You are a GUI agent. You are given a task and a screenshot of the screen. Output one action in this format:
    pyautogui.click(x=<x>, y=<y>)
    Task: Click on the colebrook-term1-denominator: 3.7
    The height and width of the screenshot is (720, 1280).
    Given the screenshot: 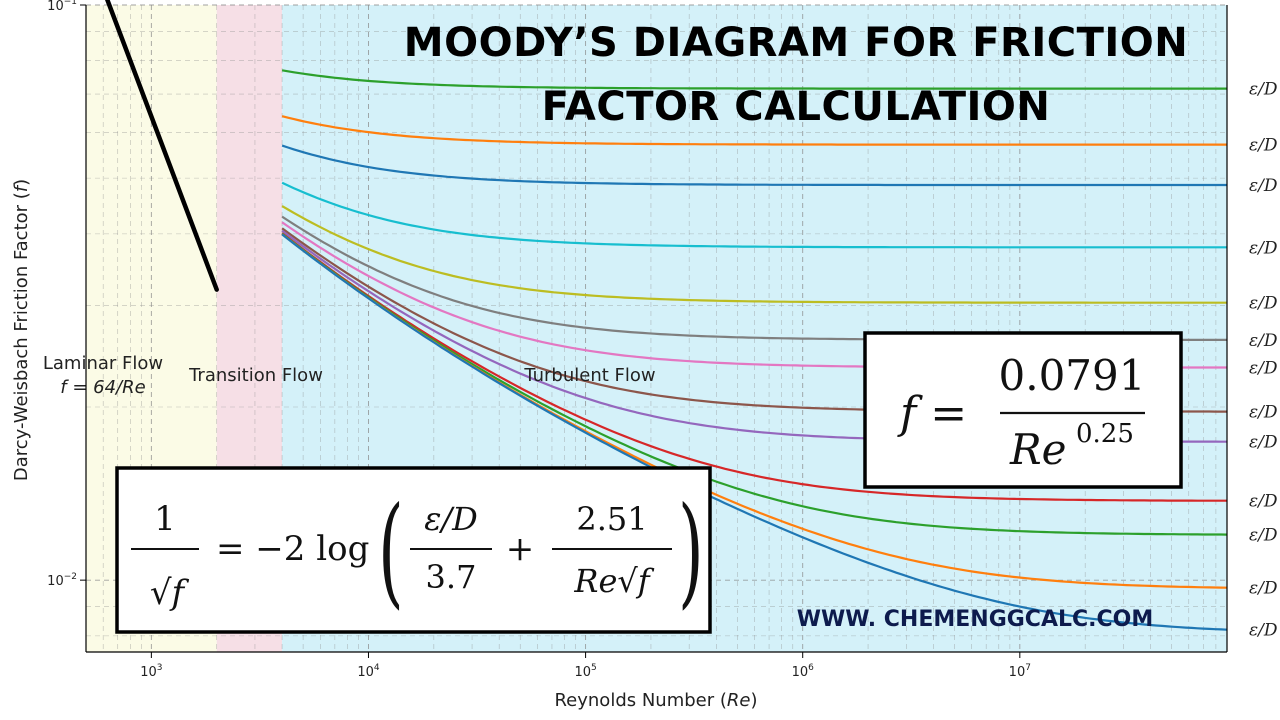 What is the action you would take?
    pyautogui.click(x=451, y=577)
    